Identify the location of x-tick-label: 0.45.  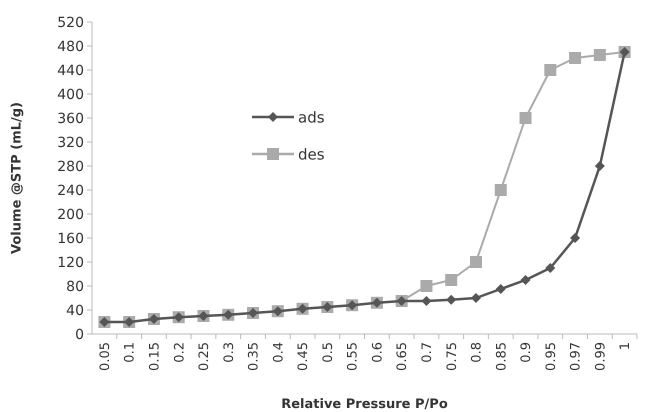
(304, 356).